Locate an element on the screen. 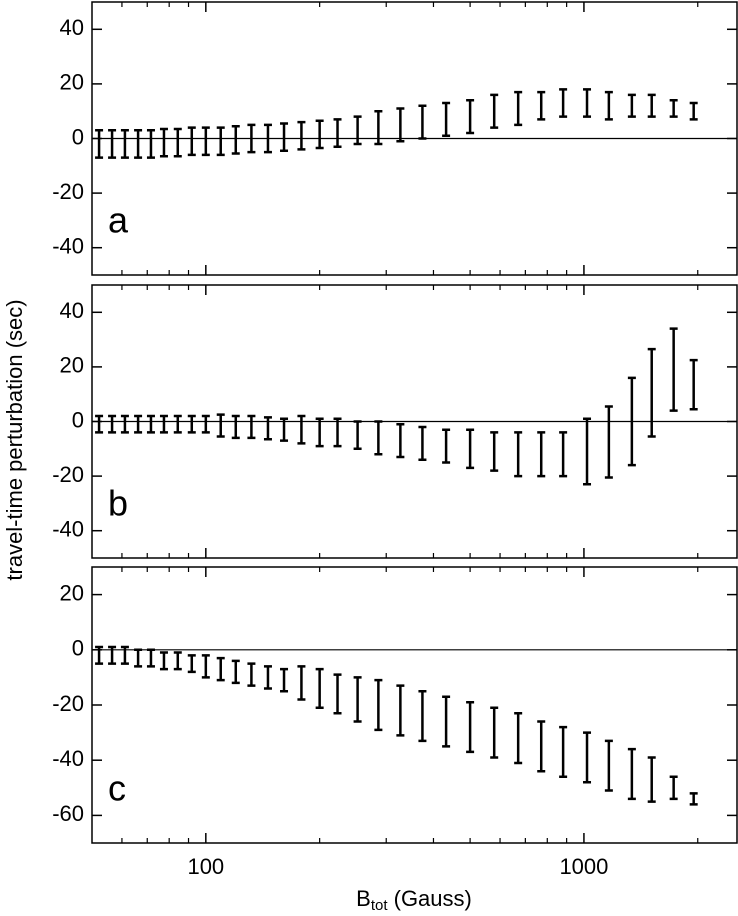 Image resolution: width=738 pixels, height=916 pixels. x-axis-title-part: (Gauss) is located at coordinates (430, 898).